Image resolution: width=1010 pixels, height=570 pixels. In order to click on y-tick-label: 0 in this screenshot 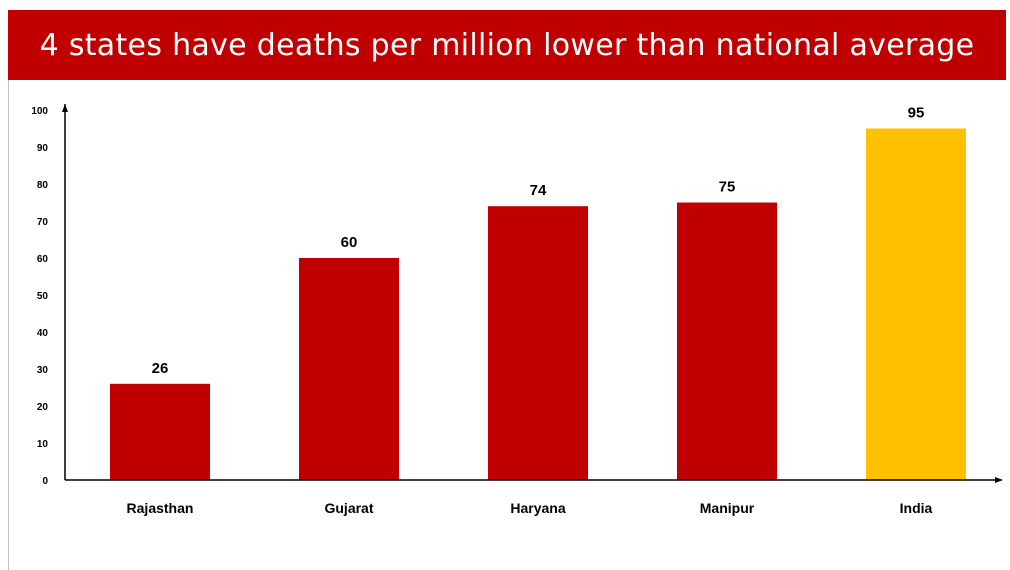, I will do `click(45, 481)`.